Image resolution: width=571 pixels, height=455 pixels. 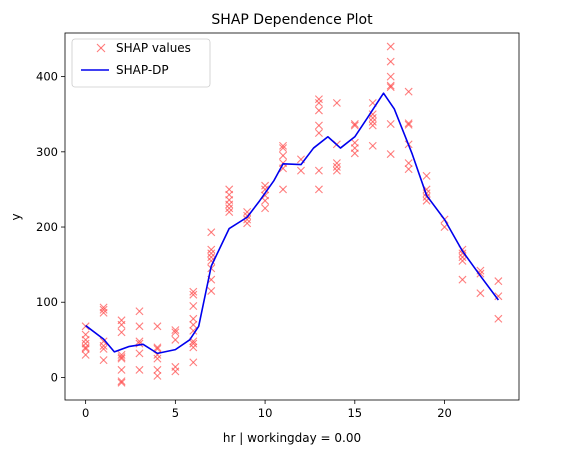 I want to click on y-tick-label-100: 100, so click(x=47, y=302).